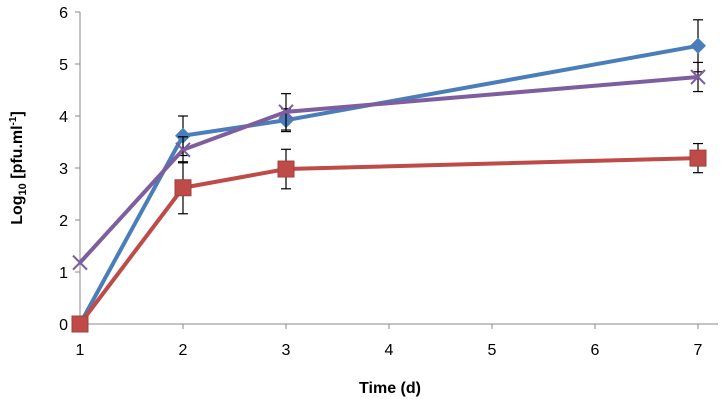 This screenshot has height=411, width=724. Describe the element at coordinates (698, 350) in the screenshot. I see `x-tick-label: 7` at that location.